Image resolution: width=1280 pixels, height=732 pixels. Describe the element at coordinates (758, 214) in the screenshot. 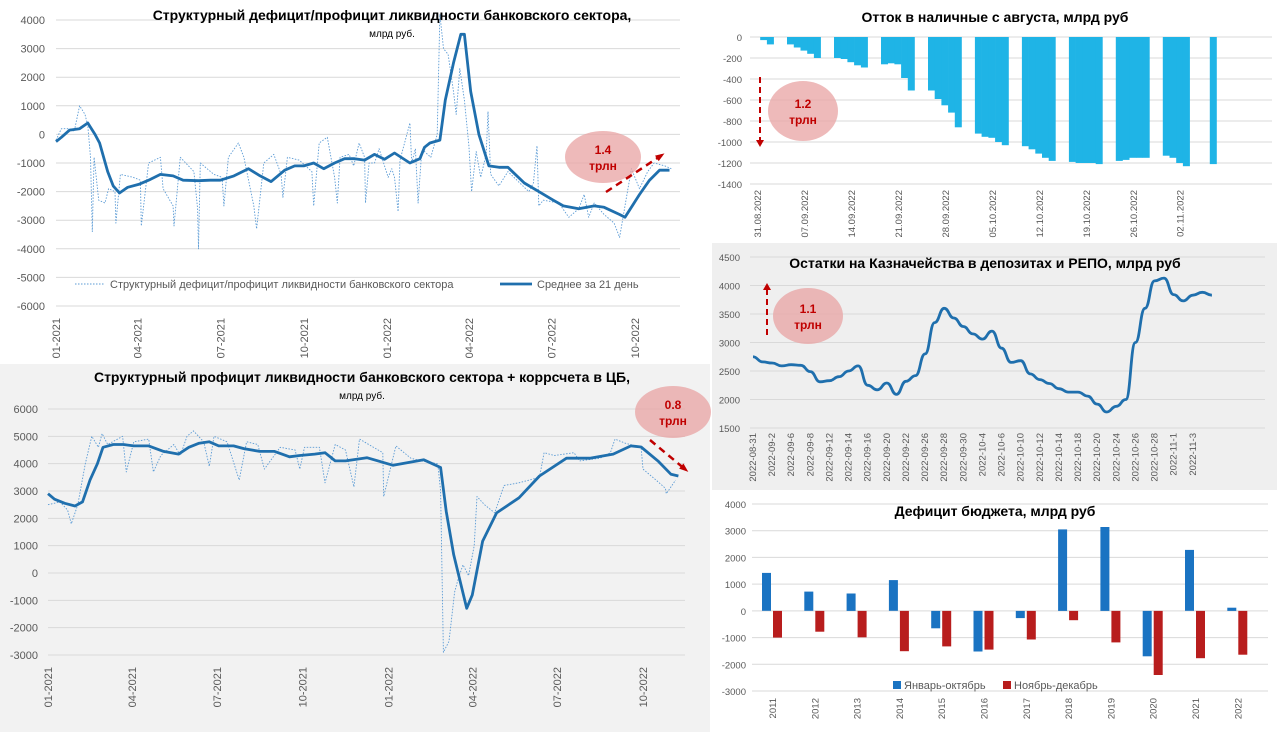

I see `x-tick-label: 31.08.2022` at that location.